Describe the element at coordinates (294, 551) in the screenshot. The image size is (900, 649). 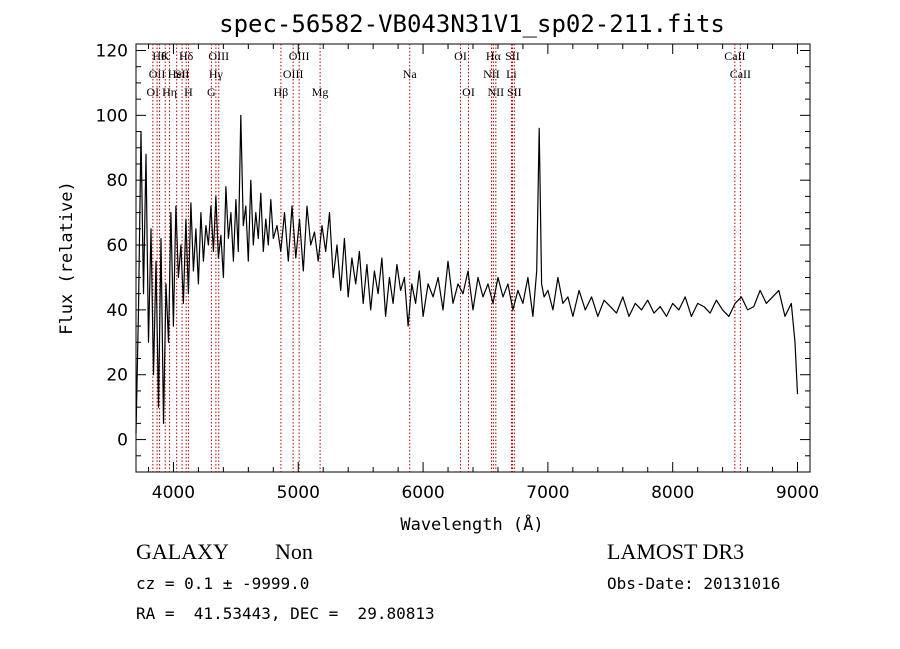
I see `object-subclass: Non` at that location.